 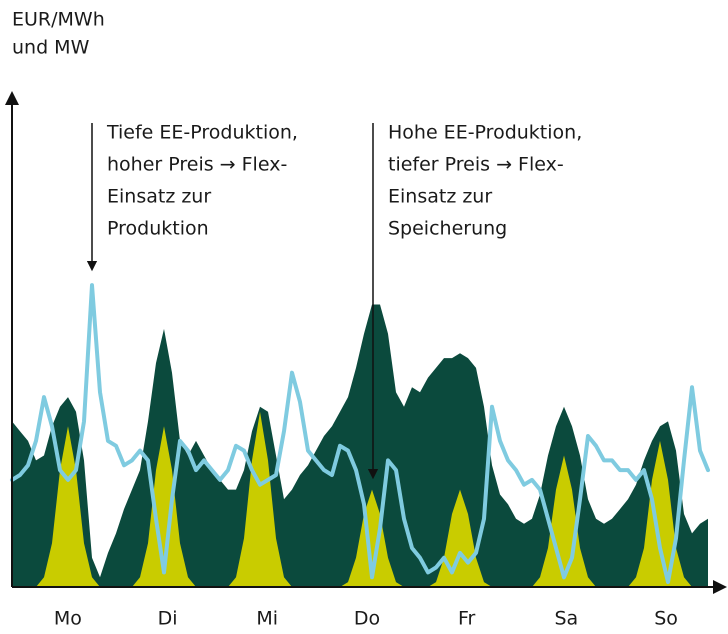 I want to click on x-tick-label: Sa, so click(x=566, y=619).